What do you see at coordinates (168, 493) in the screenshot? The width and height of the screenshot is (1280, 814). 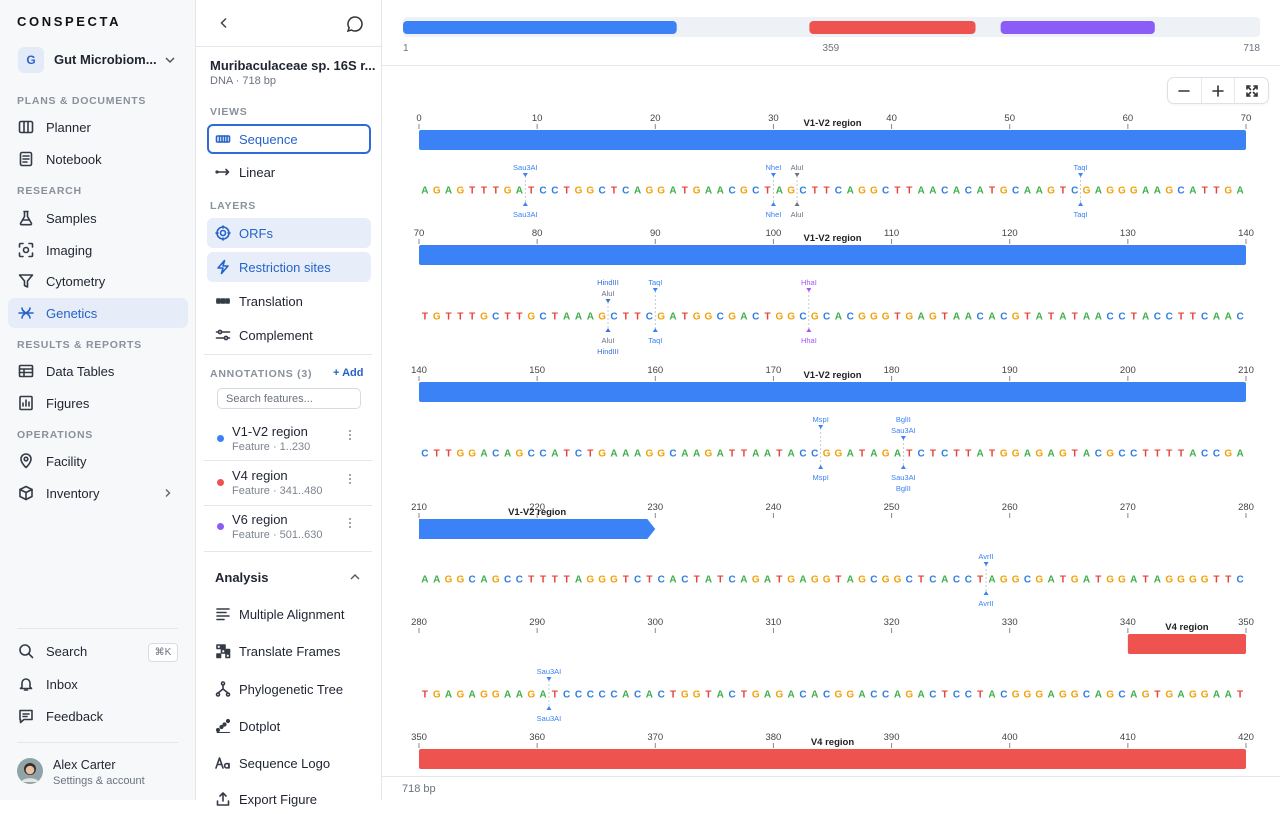 I see `expand-chevron` at bounding box center [168, 493].